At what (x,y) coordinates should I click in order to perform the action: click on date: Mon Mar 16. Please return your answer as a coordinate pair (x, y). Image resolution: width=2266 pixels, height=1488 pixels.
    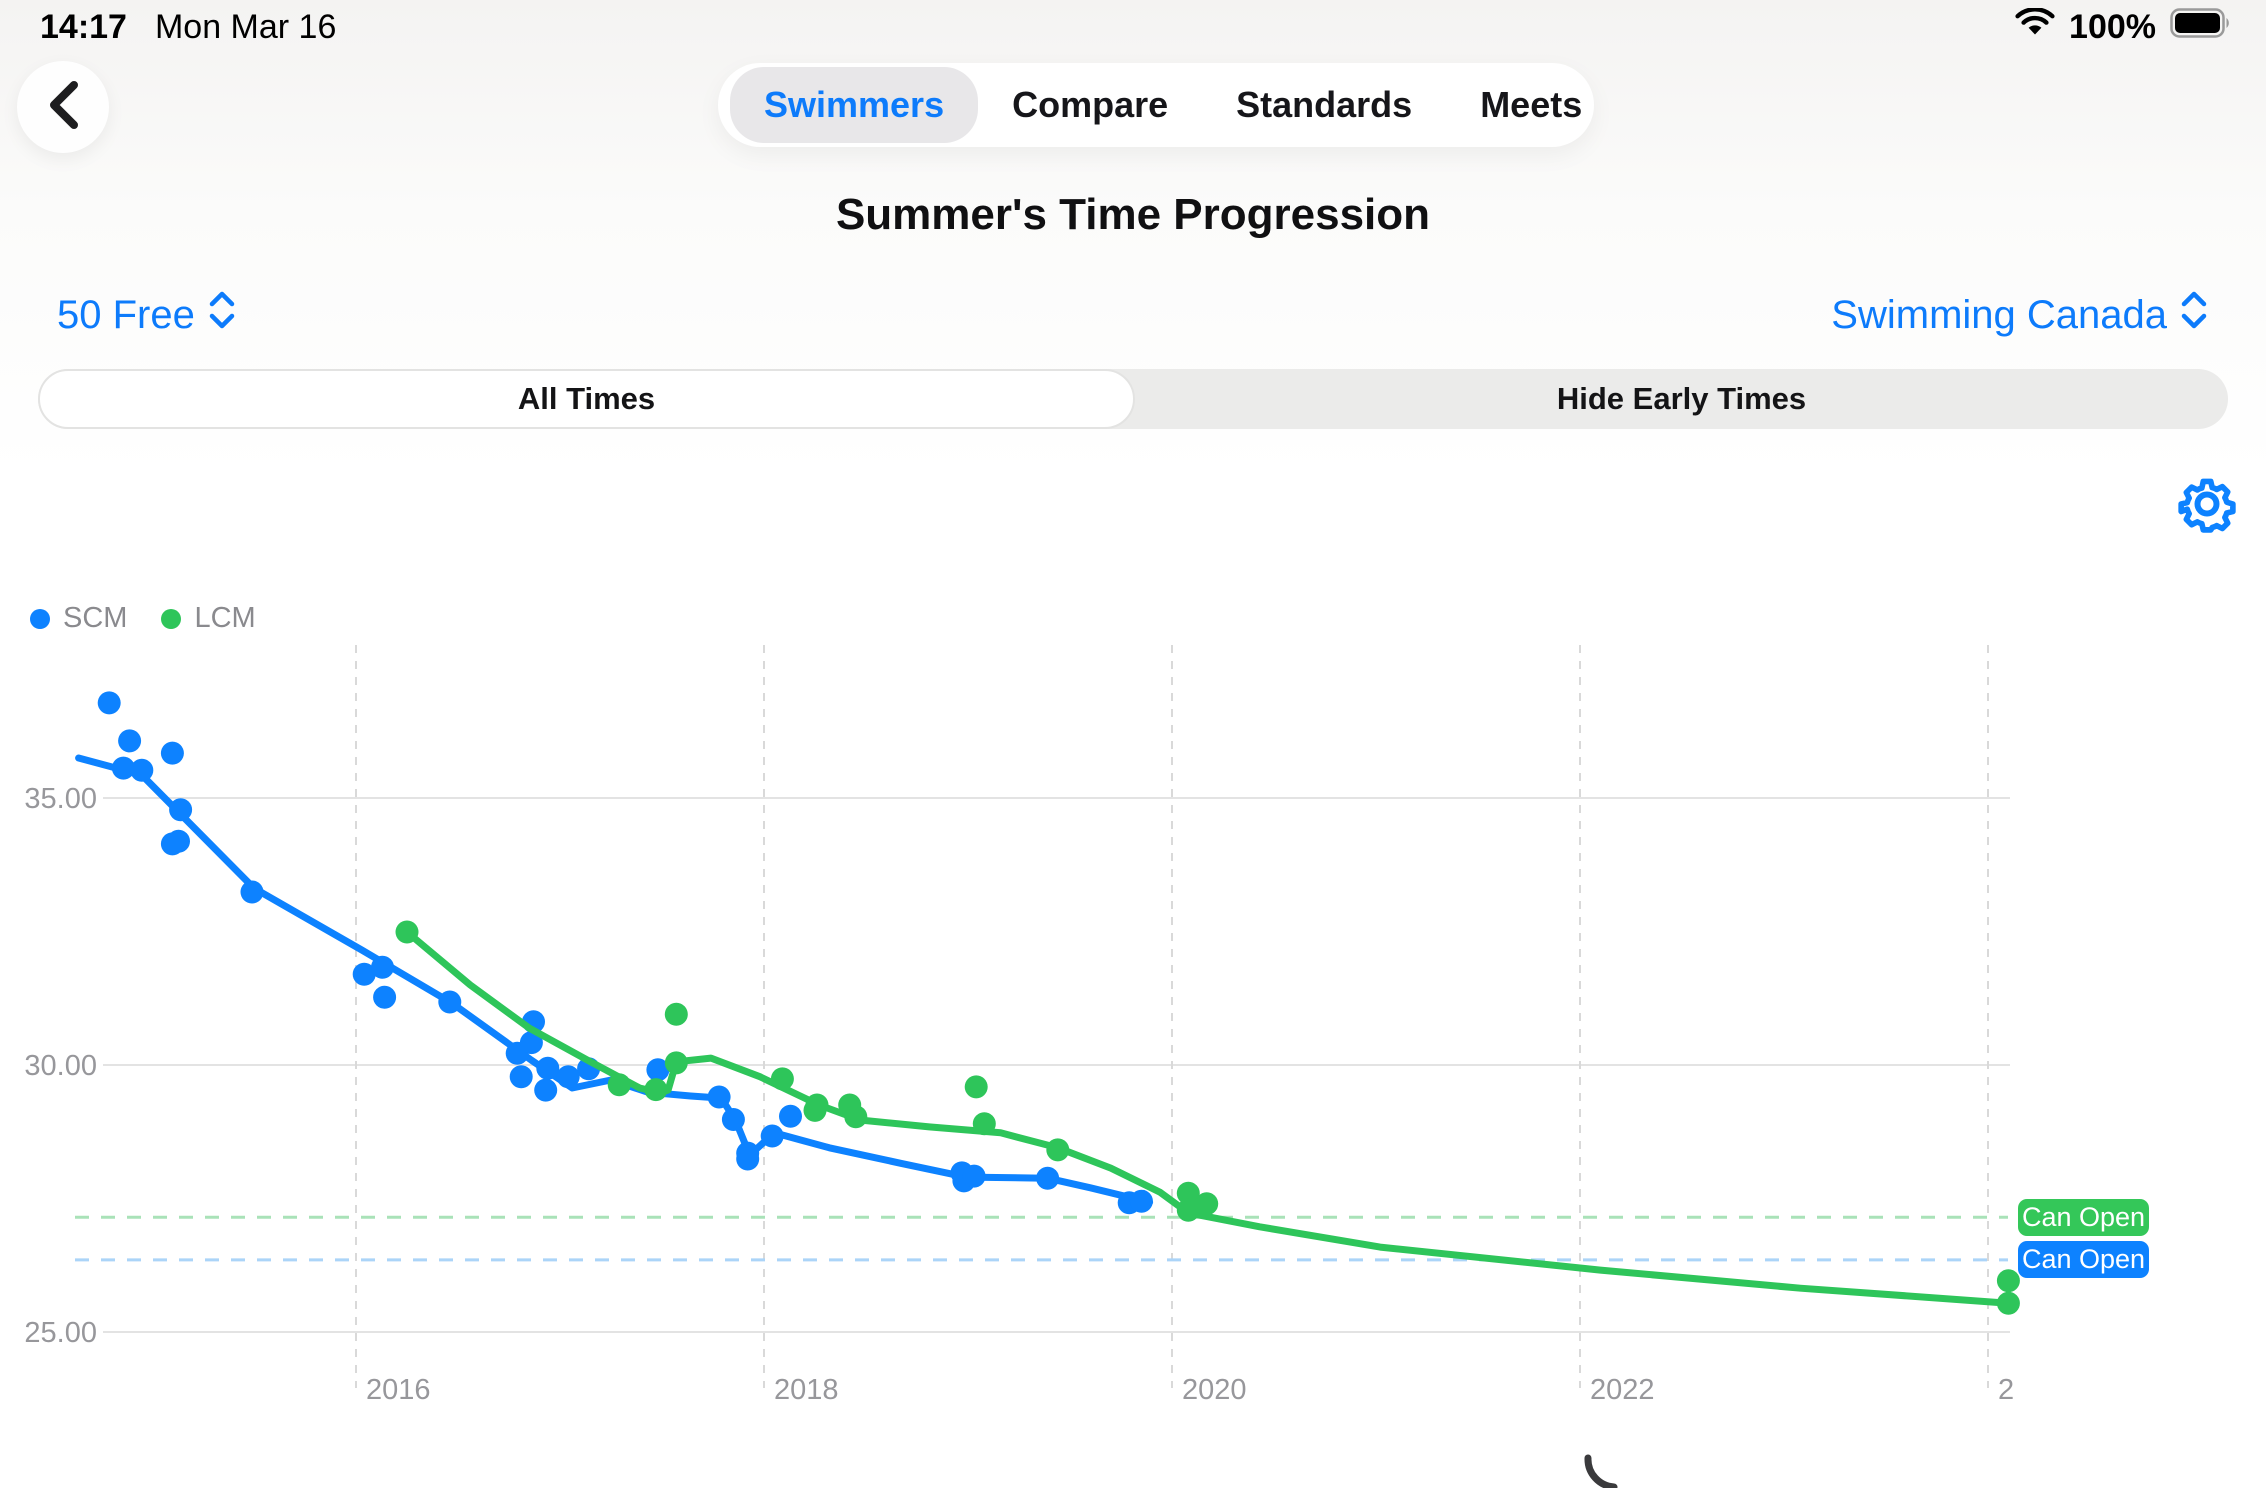
    Looking at the image, I should click on (245, 27).